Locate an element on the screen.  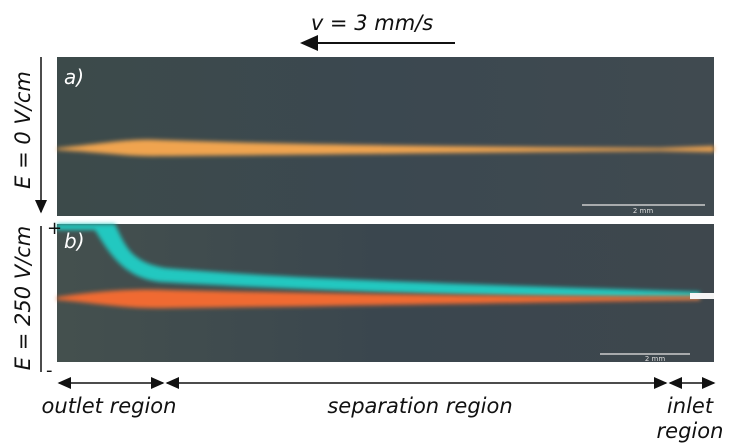
region-label: separation region is located at coordinates (419, 406).